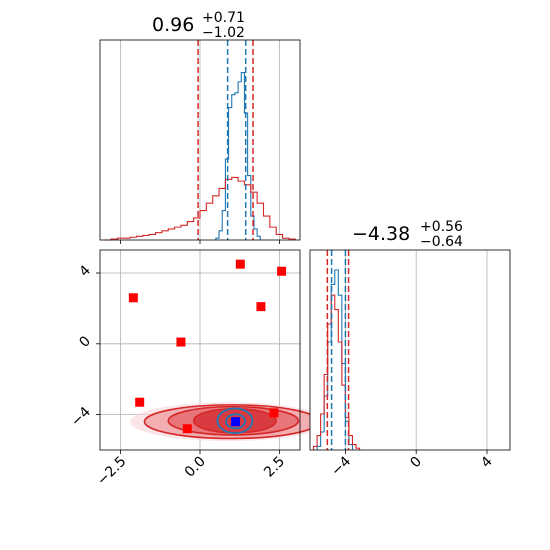 This screenshot has height=550, width=550. What do you see at coordinates (85, 271) in the screenshot?
I see `y-tick-label-2: 4` at bounding box center [85, 271].